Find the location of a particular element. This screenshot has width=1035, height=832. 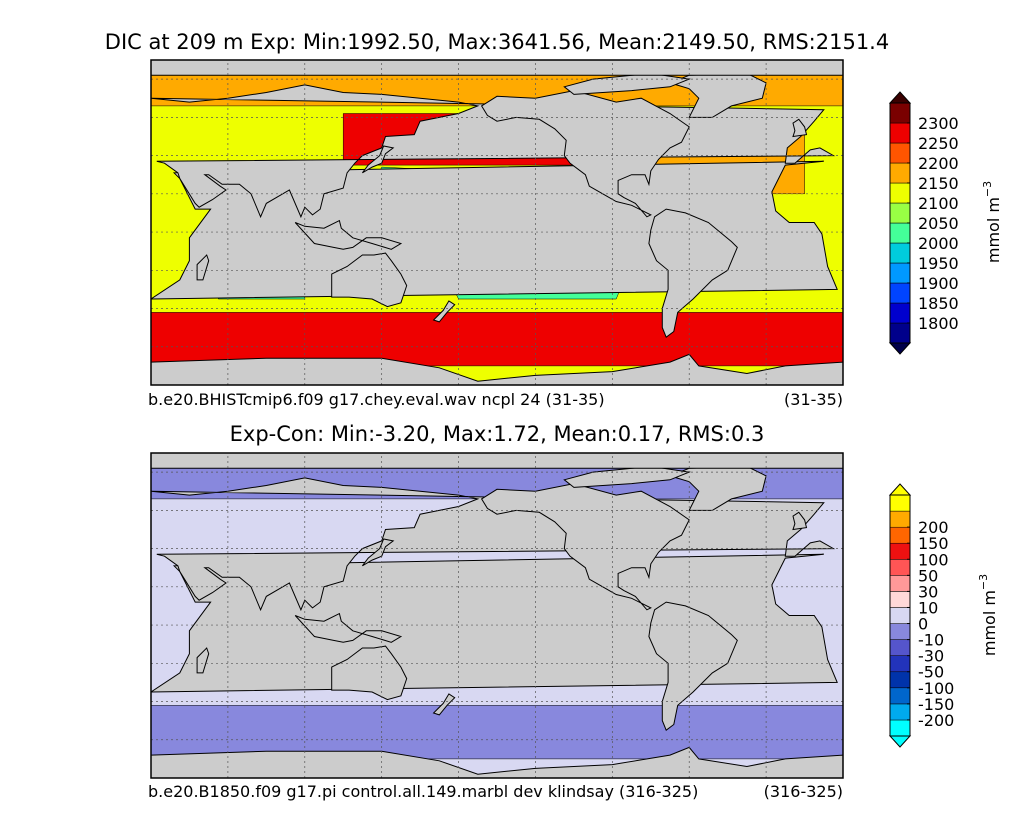

colorbar-tick-label: 2050 is located at coordinates (938, 223).